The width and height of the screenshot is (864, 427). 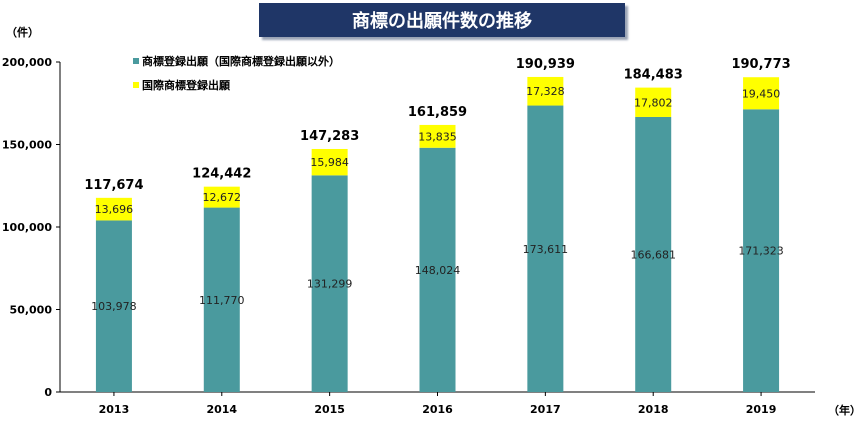 What do you see at coordinates (437, 112) in the screenshot?
I see `data-label-total: 161,859` at bounding box center [437, 112].